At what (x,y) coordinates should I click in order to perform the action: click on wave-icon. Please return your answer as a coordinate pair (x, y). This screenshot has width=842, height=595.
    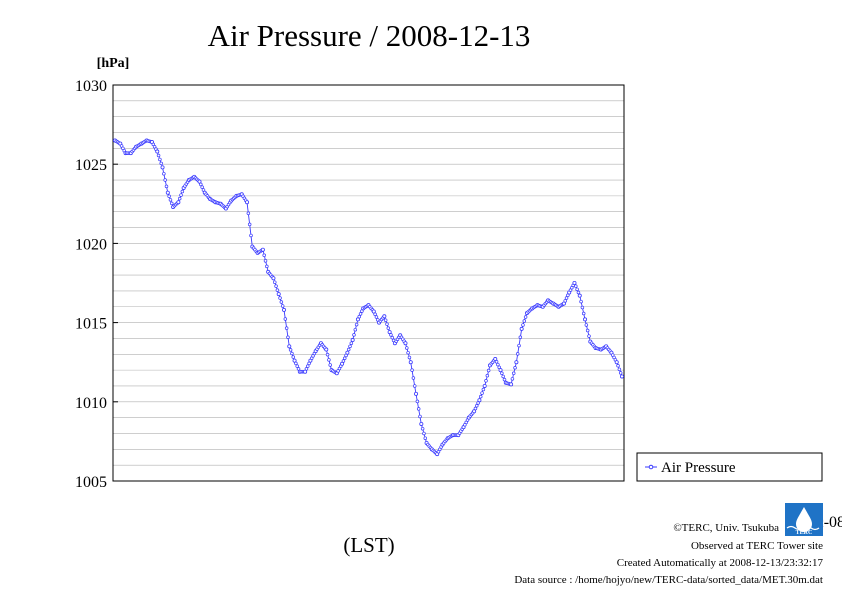
    Looking at the image, I should click on (803, 528).